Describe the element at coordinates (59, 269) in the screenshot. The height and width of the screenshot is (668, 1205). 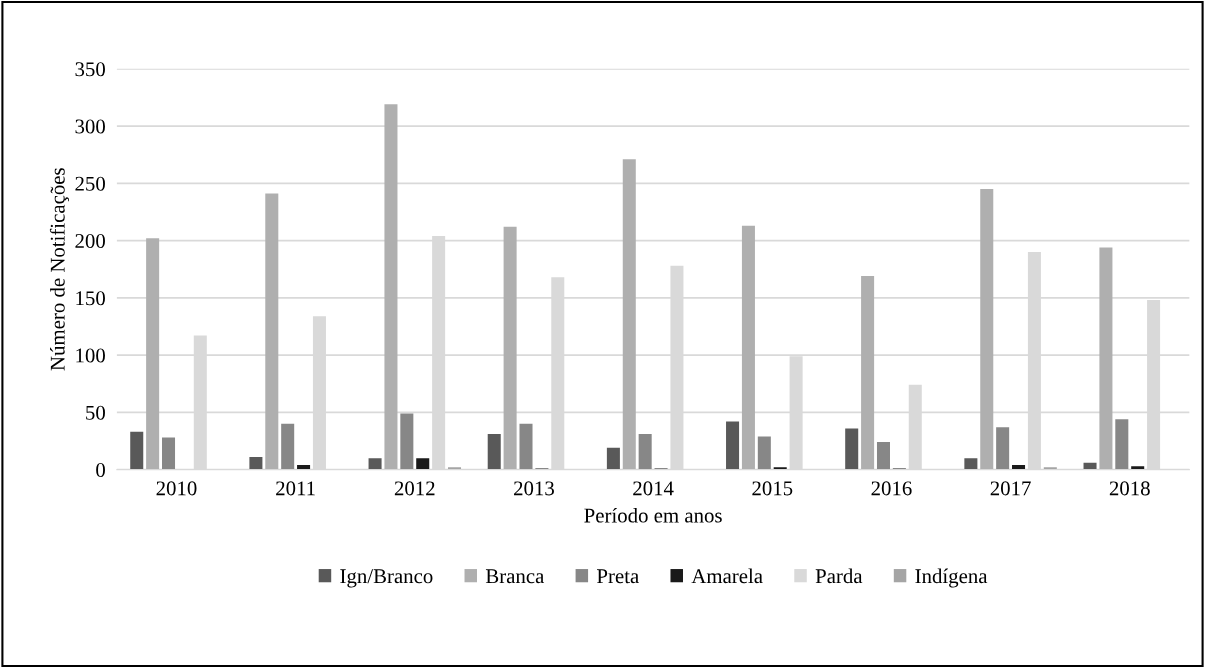
I see `y-axis-title: Número de Notificações` at that location.